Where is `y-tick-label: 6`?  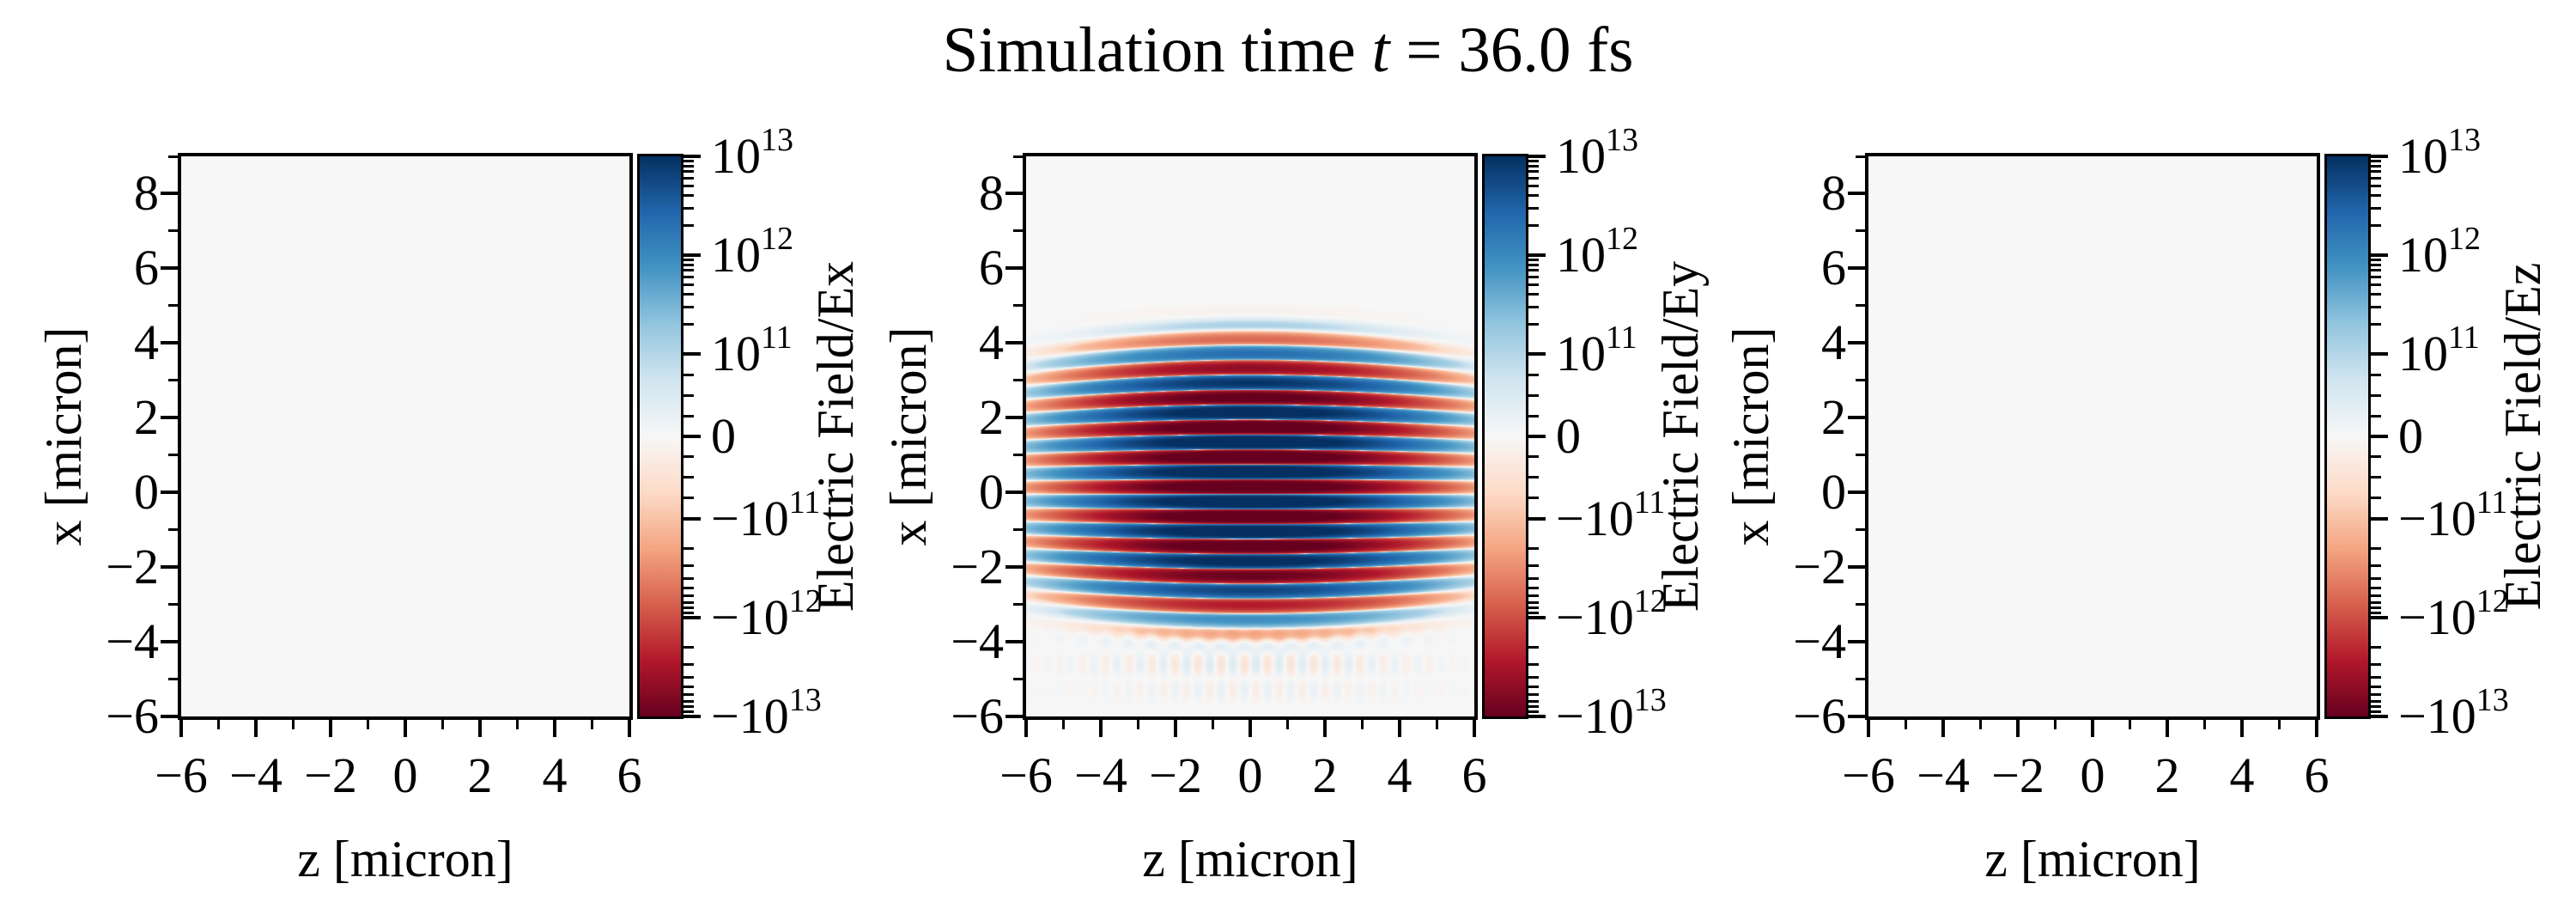 y-tick-label: 6 is located at coordinates (991, 268).